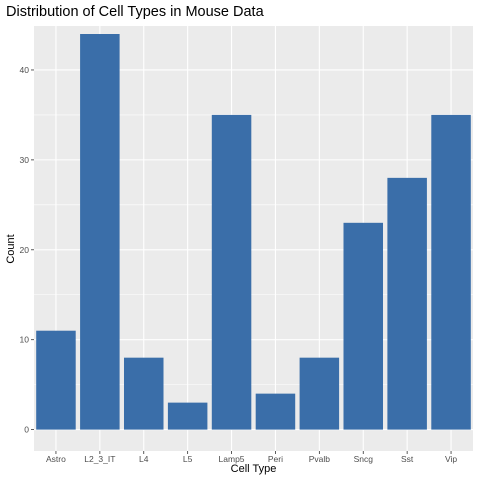 This screenshot has height=480, width=480. Describe the element at coordinates (320, 459) in the screenshot. I see `x-tick-label: Pvalb` at that location.